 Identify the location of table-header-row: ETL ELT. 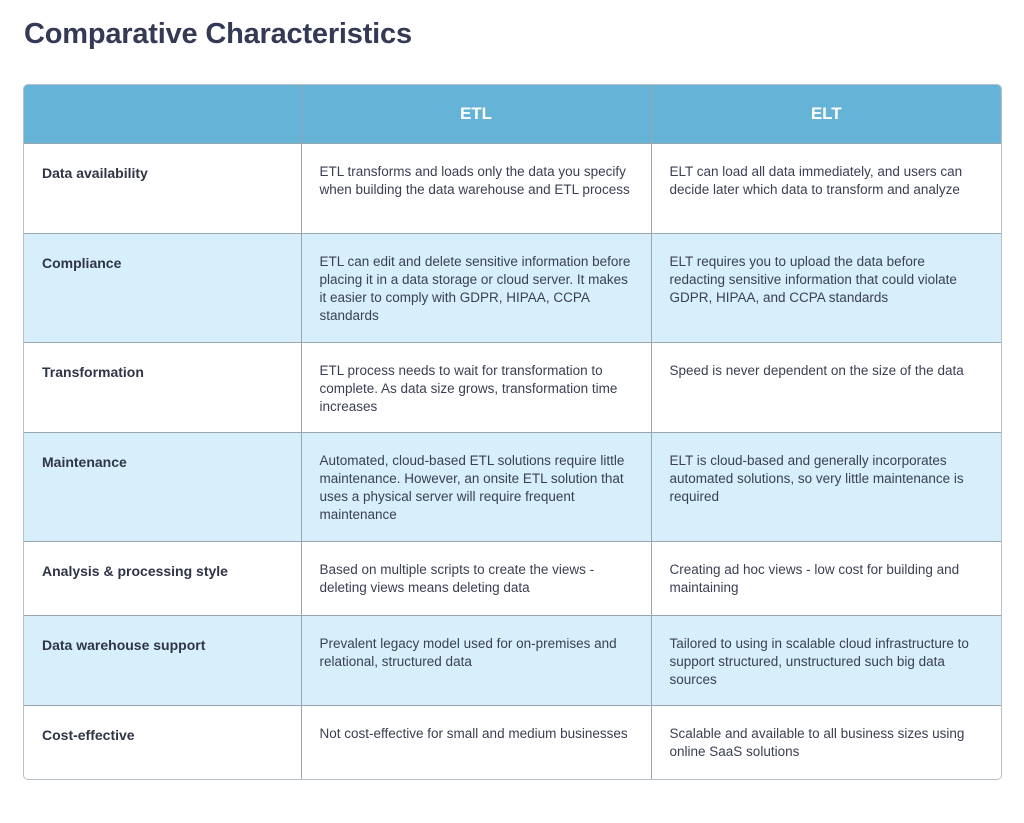
(512, 114).